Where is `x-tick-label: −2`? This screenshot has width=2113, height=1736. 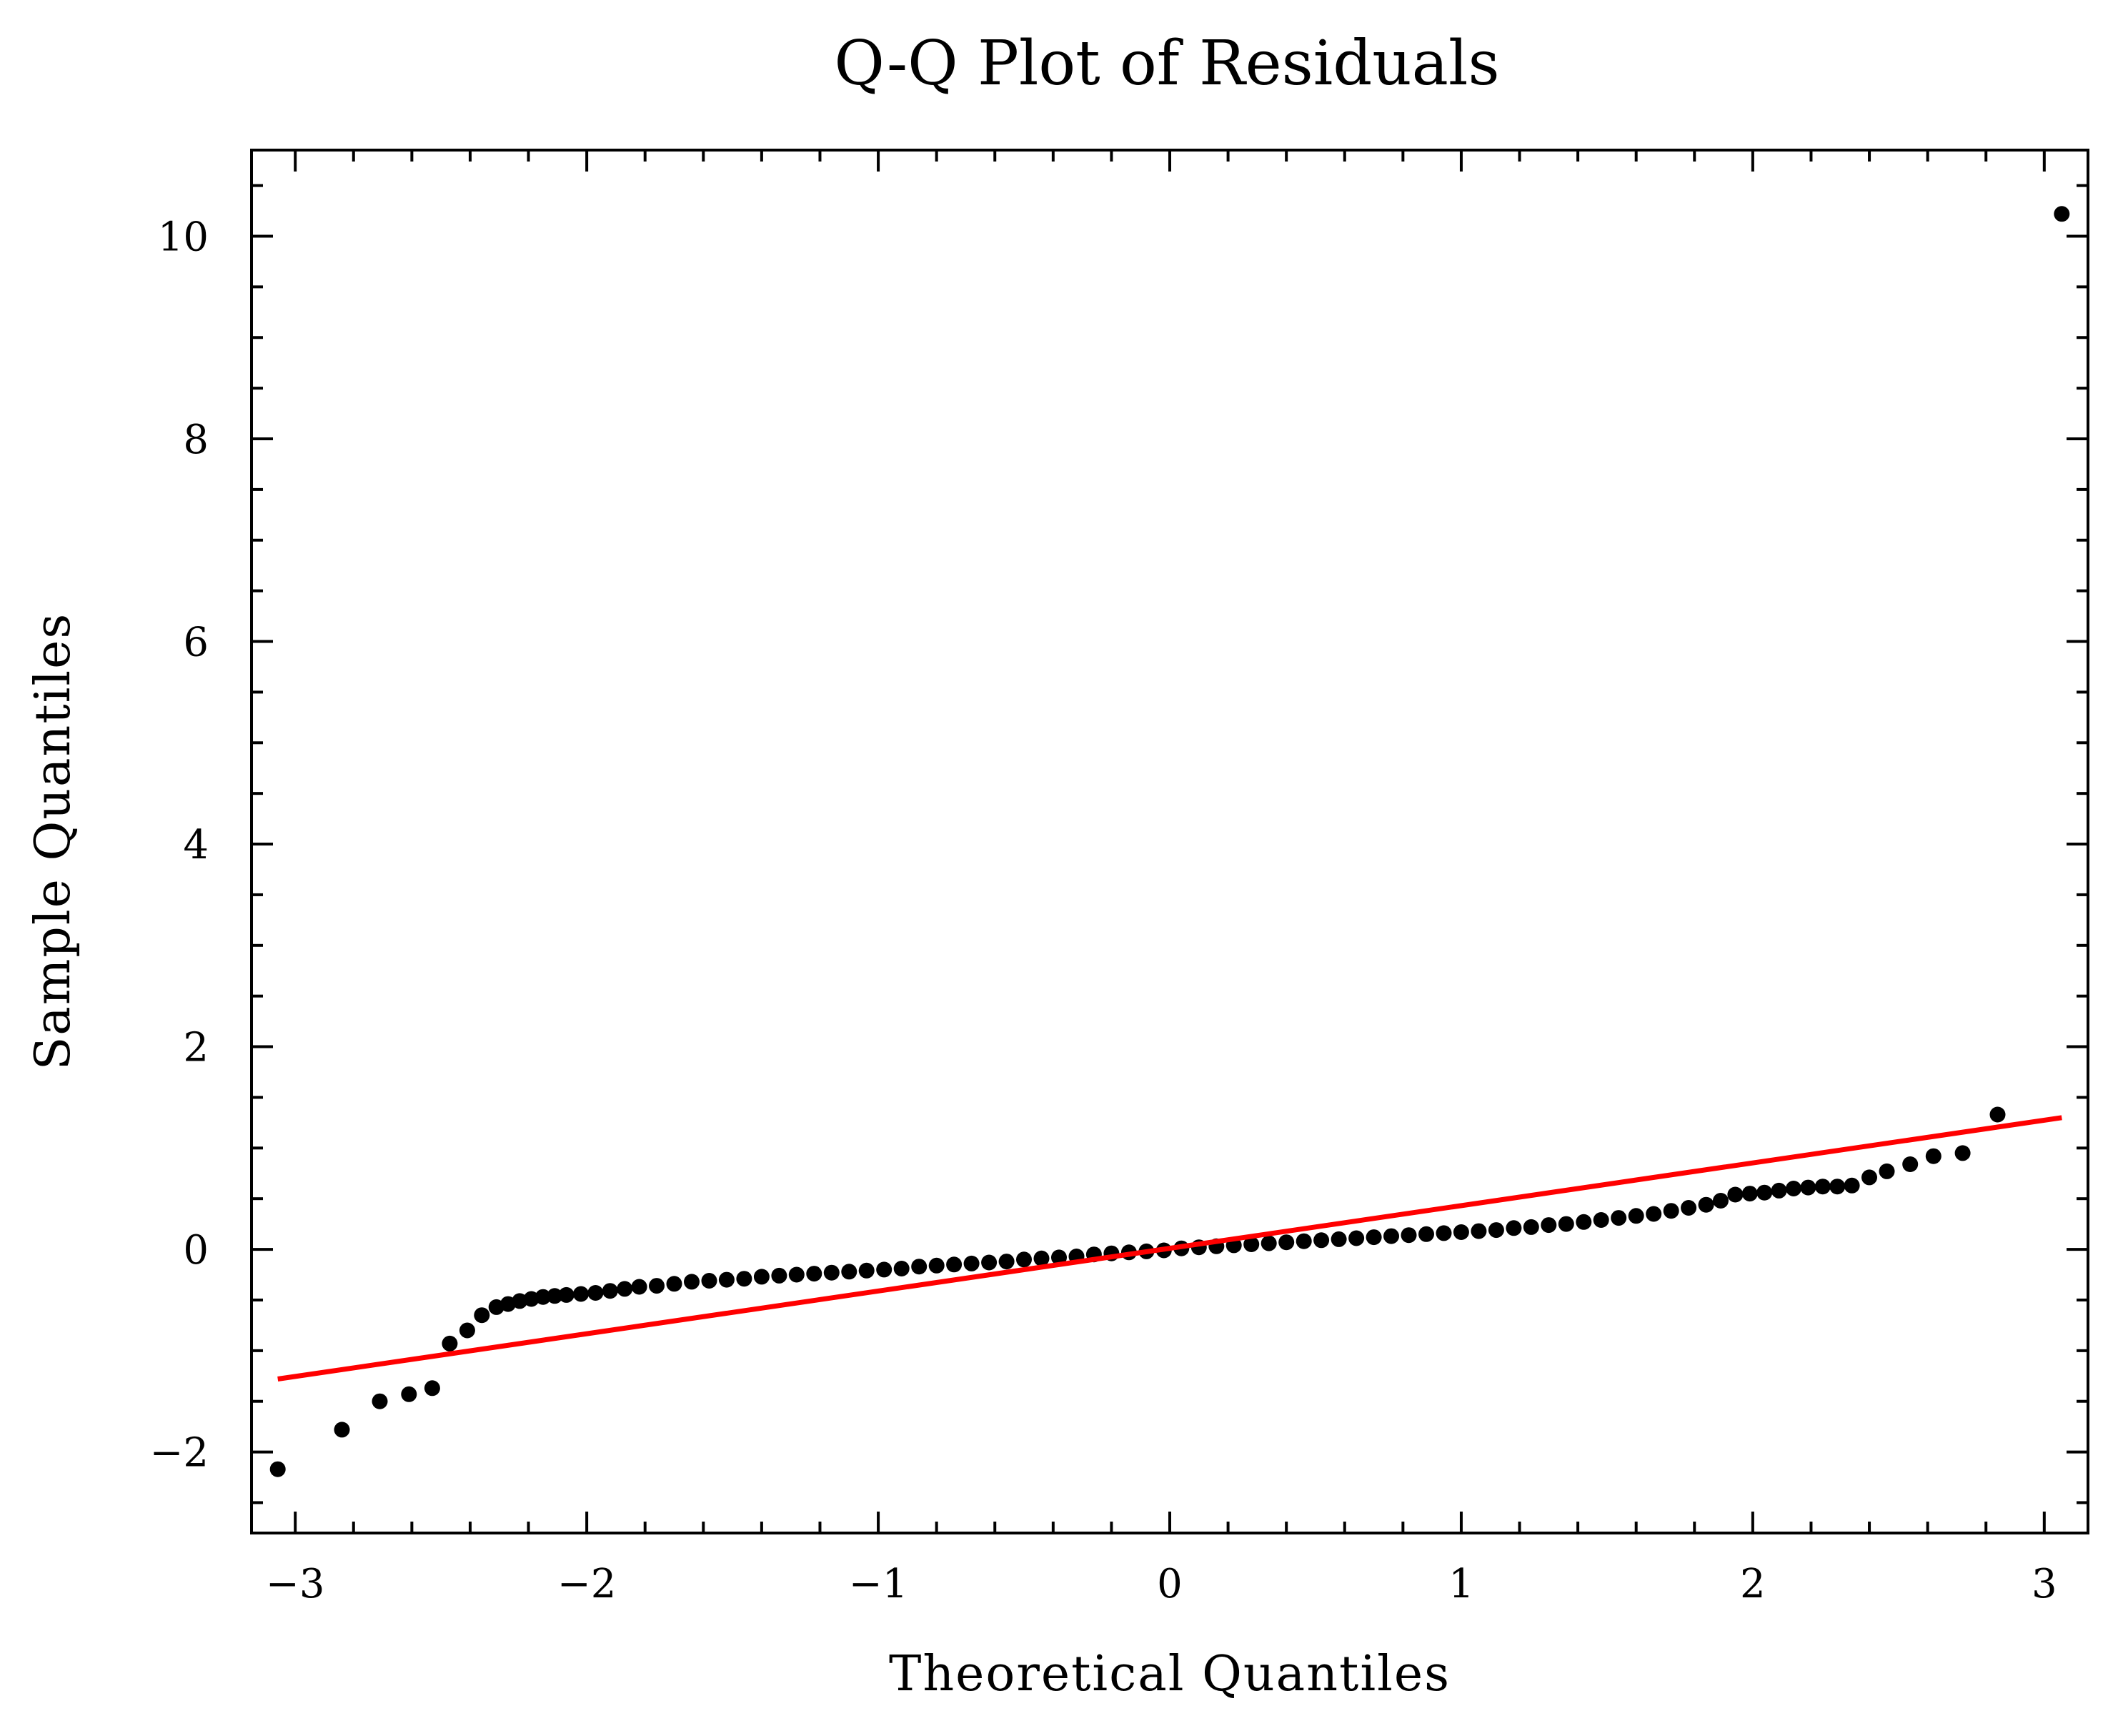
x-tick-label: −2 is located at coordinates (587, 1584).